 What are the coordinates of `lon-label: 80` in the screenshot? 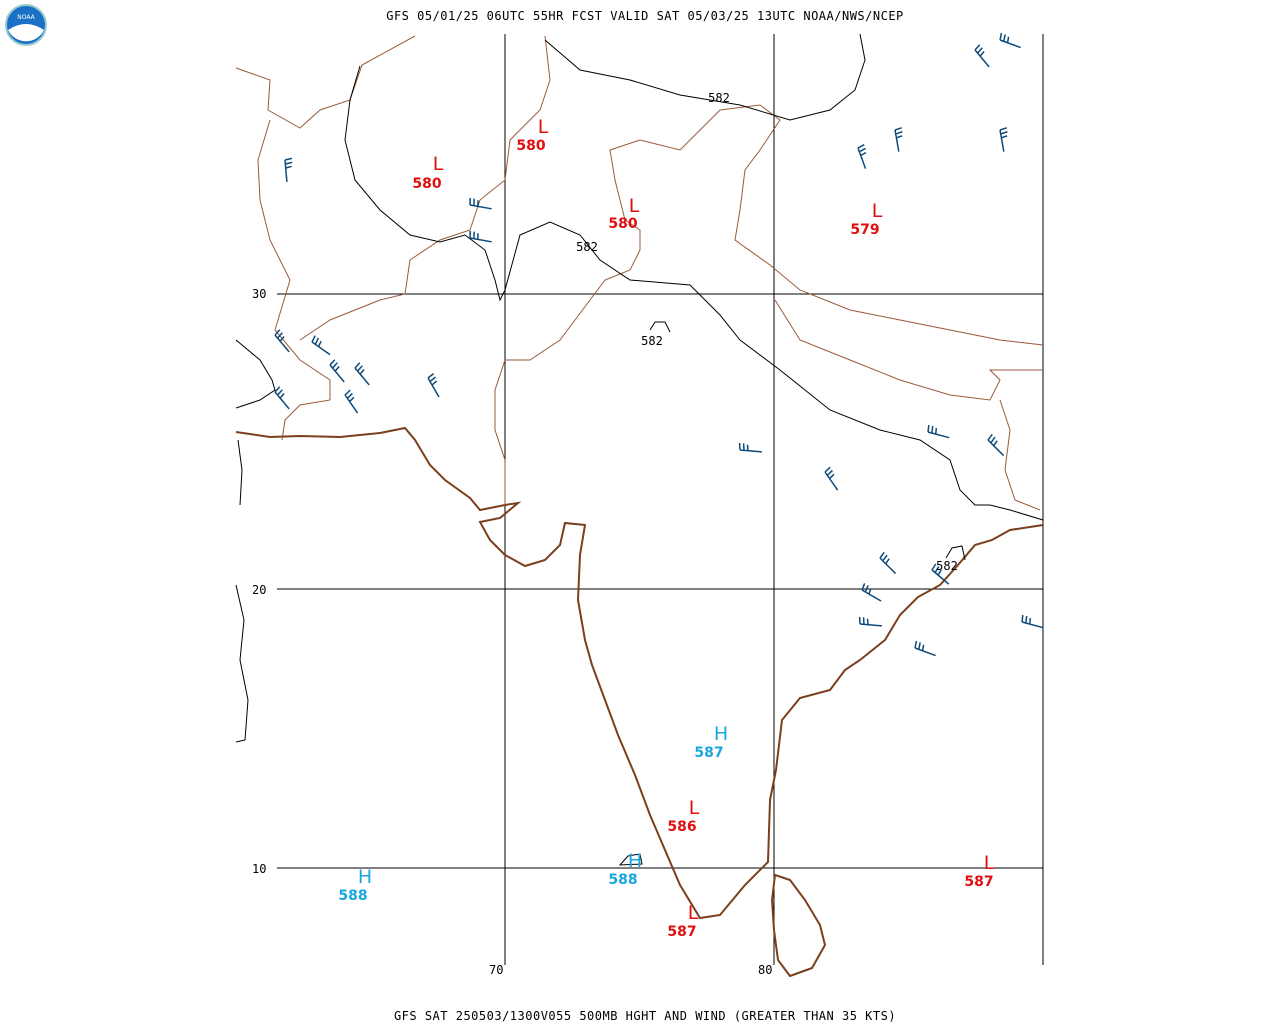 It's located at (765, 970).